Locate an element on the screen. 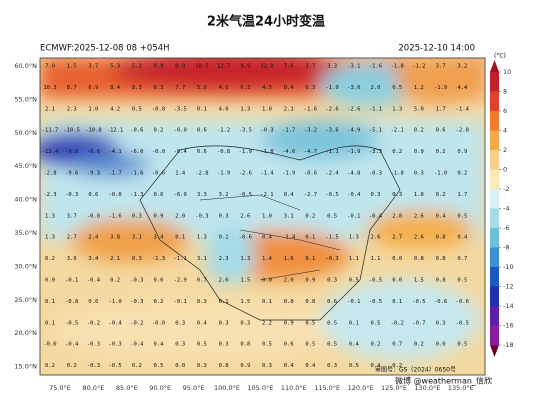 The width and height of the screenshot is (533, 400). grid-value: 12.7 is located at coordinates (223, 67).